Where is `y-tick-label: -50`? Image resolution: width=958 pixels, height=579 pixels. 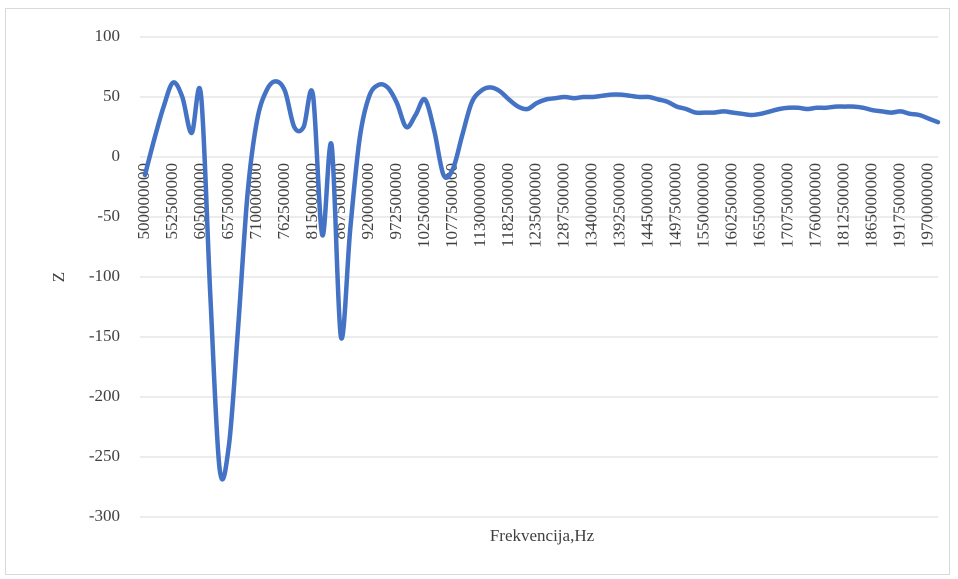 y-tick-label: -50 is located at coordinates (108, 215).